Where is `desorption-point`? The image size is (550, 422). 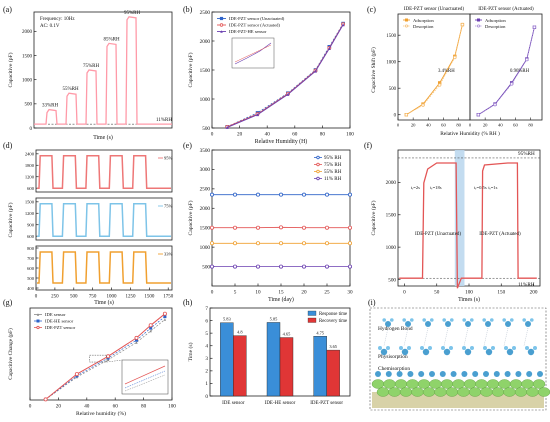
desorption-point is located at coordinates (462, 24).